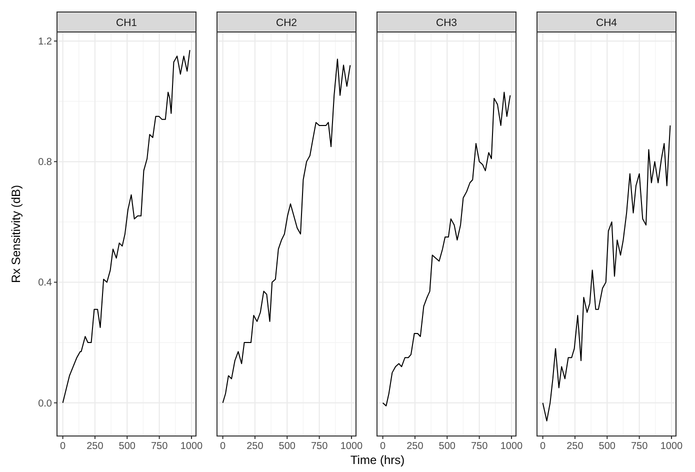 This screenshot has width=695, height=472. What do you see at coordinates (607, 23) in the screenshot?
I see `chart-title: CH4` at bounding box center [607, 23].